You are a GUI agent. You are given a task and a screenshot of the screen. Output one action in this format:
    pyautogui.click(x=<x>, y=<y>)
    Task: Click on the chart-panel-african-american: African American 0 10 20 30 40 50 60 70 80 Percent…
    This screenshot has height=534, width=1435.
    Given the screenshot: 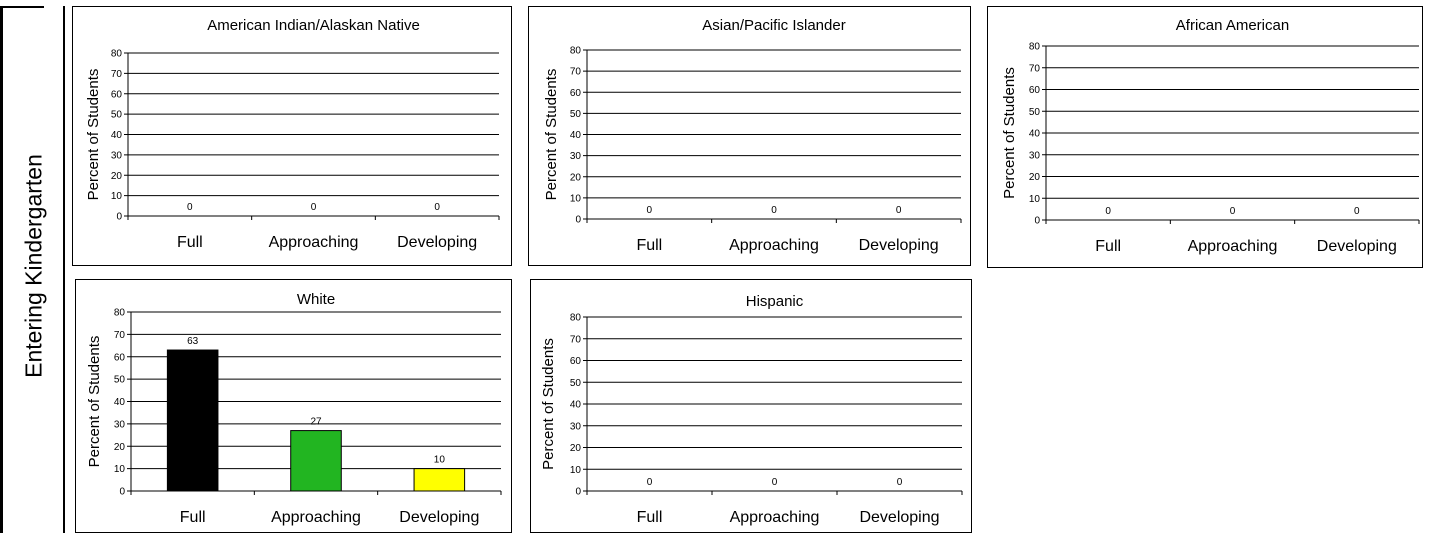 What is the action you would take?
    pyautogui.click(x=1205, y=137)
    